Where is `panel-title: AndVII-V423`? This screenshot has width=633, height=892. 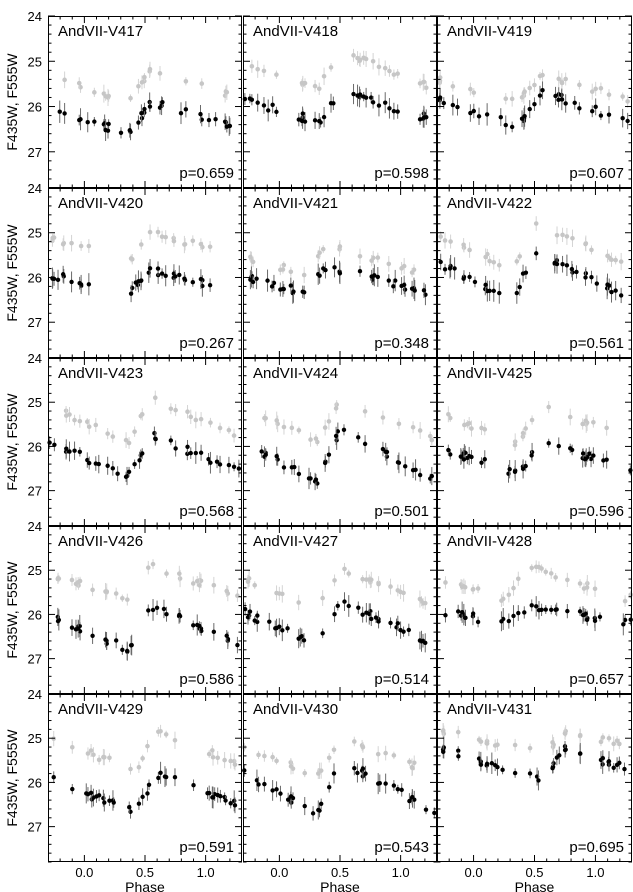 panel-title: AndVII-V423 is located at coordinates (100, 373).